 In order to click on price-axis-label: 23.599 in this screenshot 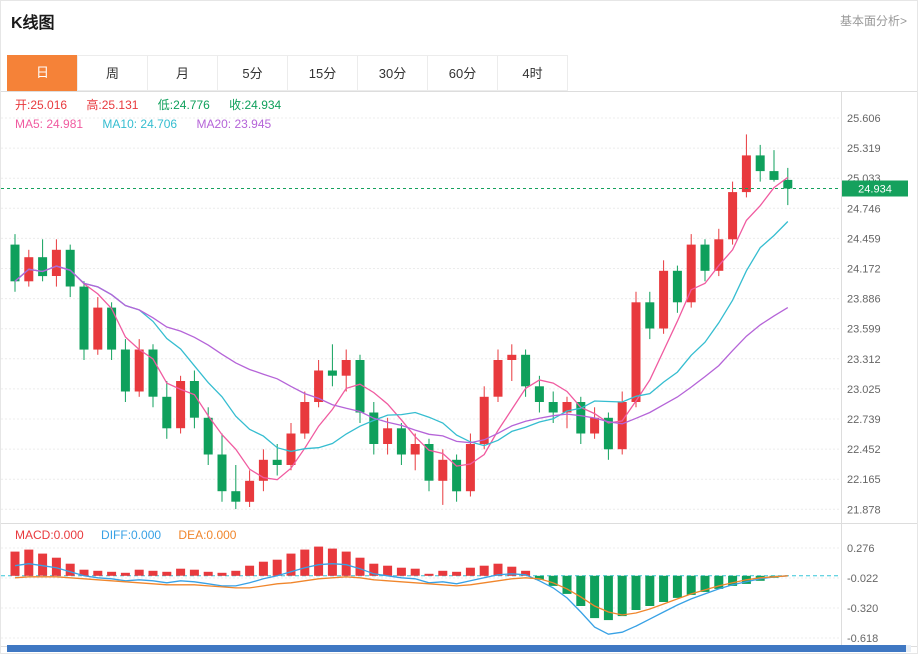, I will do `click(864, 330)`.